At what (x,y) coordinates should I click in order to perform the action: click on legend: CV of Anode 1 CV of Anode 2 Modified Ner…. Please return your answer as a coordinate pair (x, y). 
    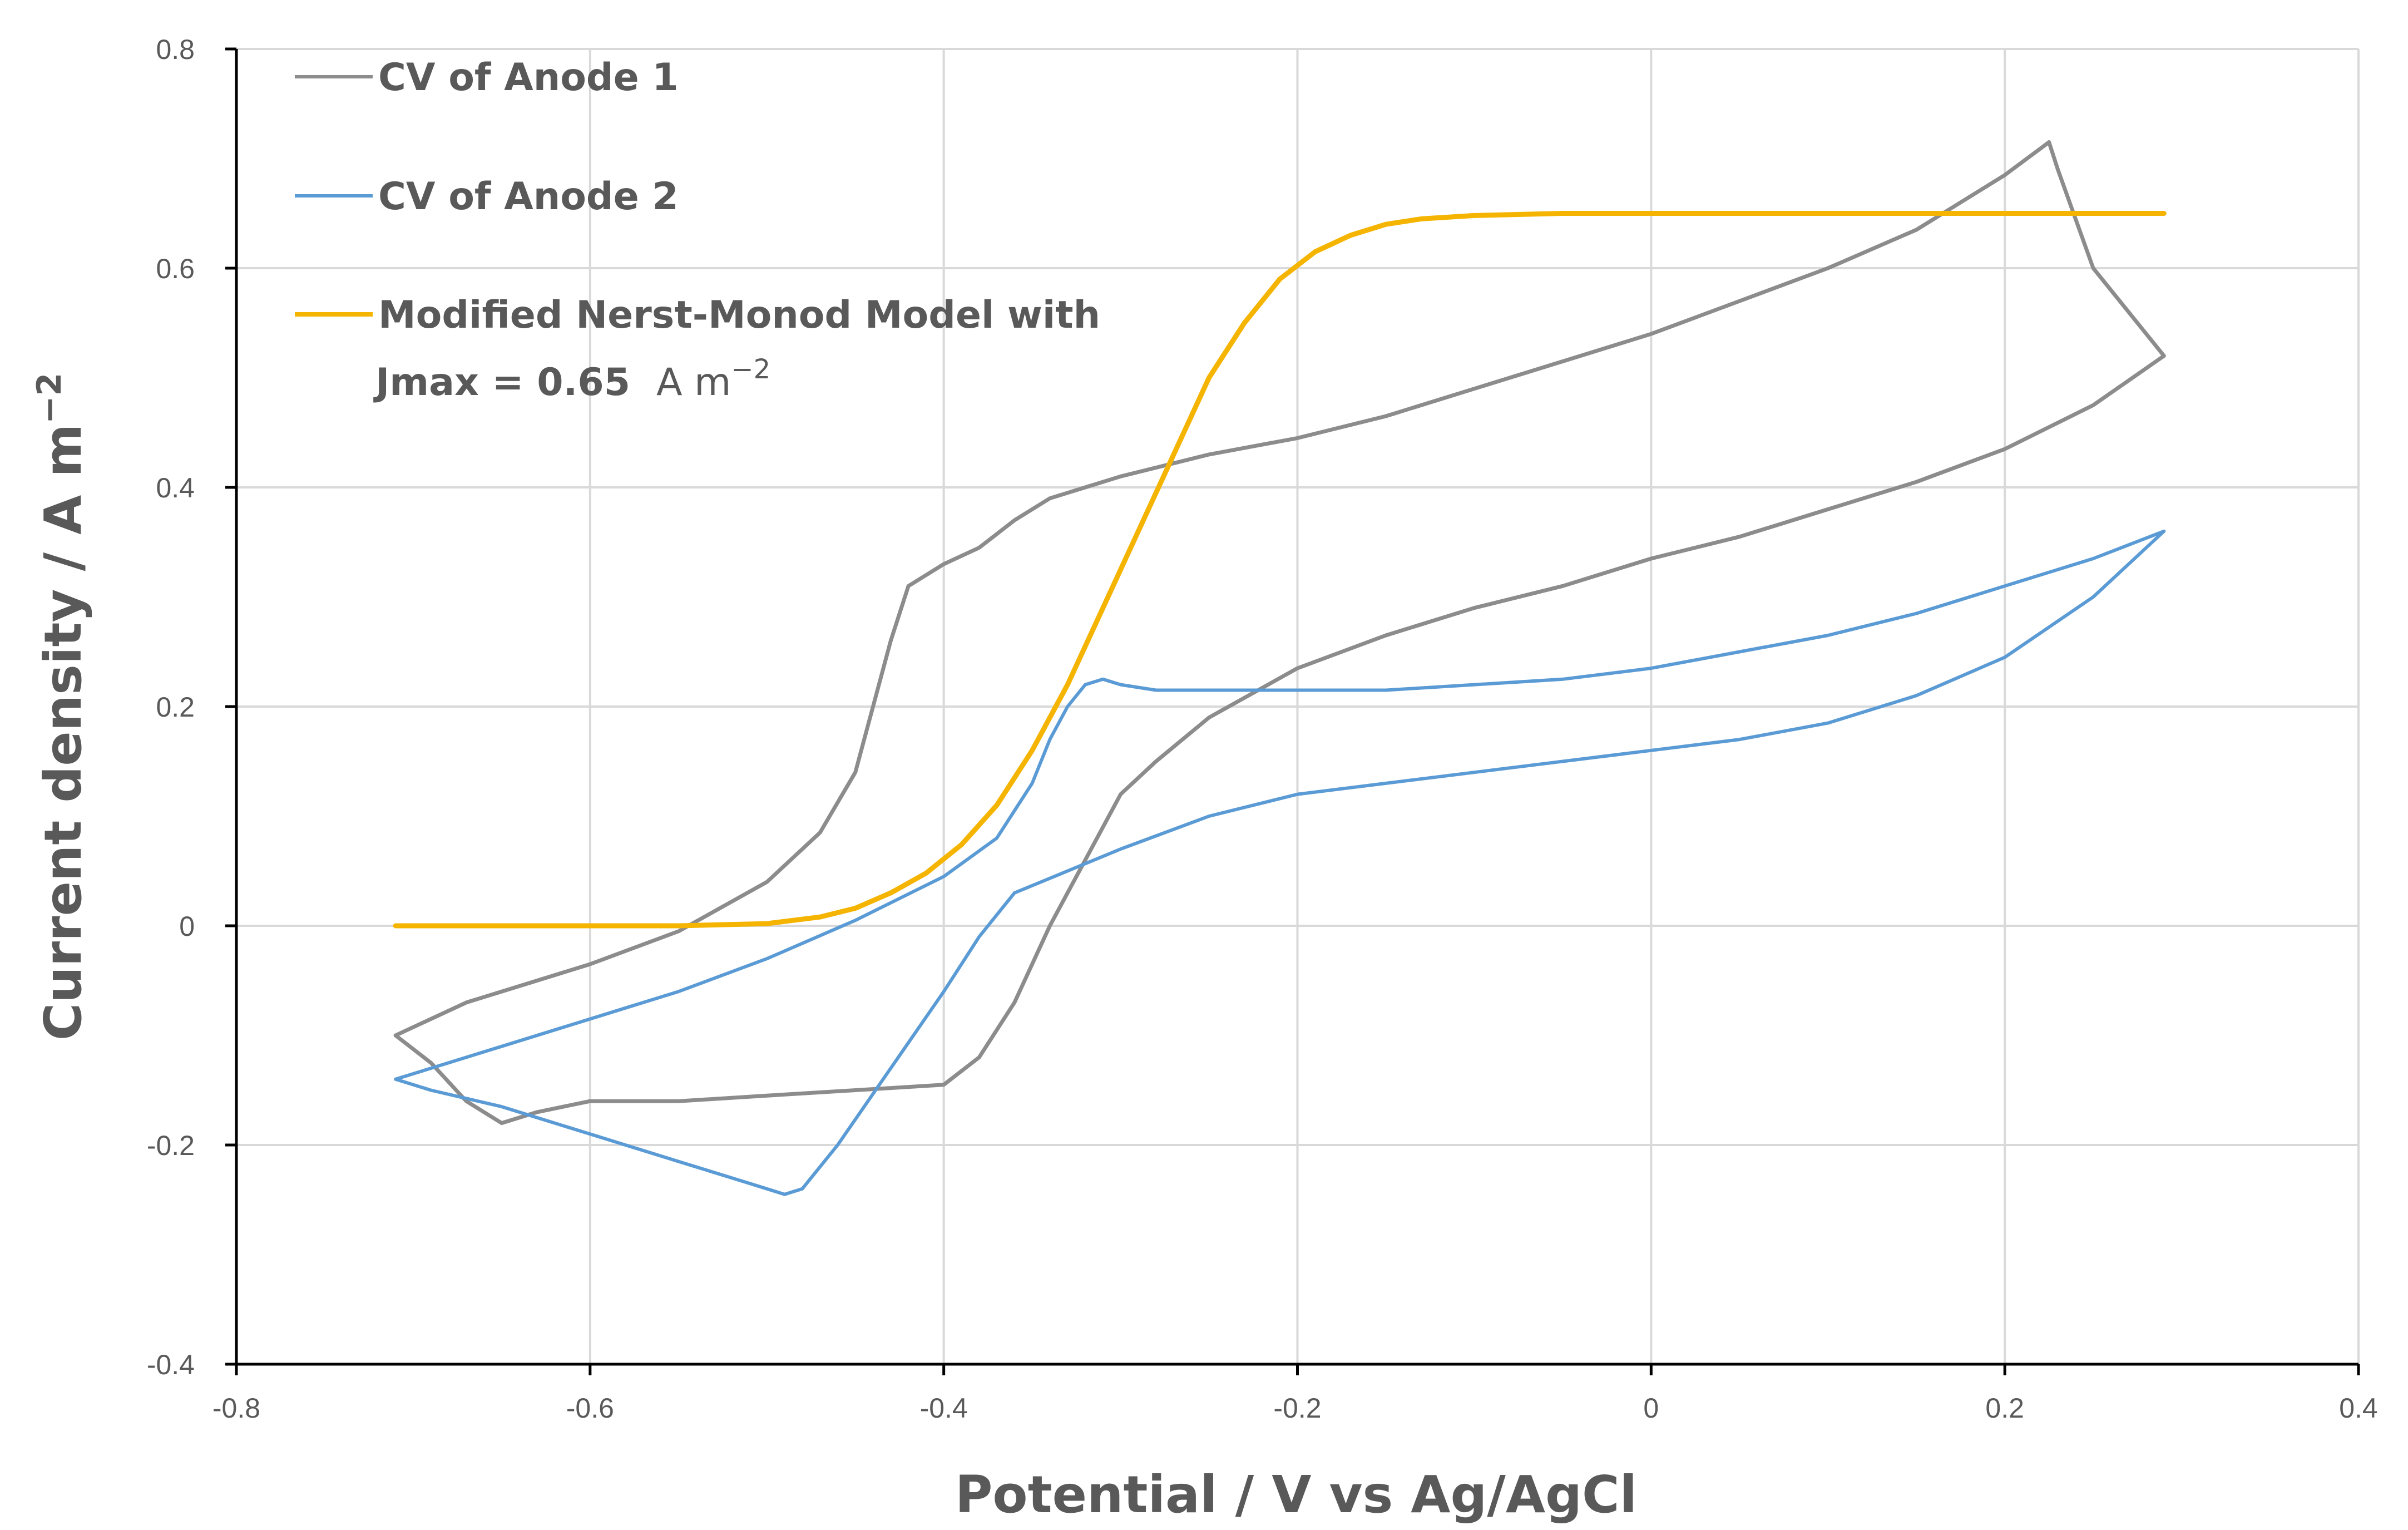
    Looking at the image, I should click on (698, 230).